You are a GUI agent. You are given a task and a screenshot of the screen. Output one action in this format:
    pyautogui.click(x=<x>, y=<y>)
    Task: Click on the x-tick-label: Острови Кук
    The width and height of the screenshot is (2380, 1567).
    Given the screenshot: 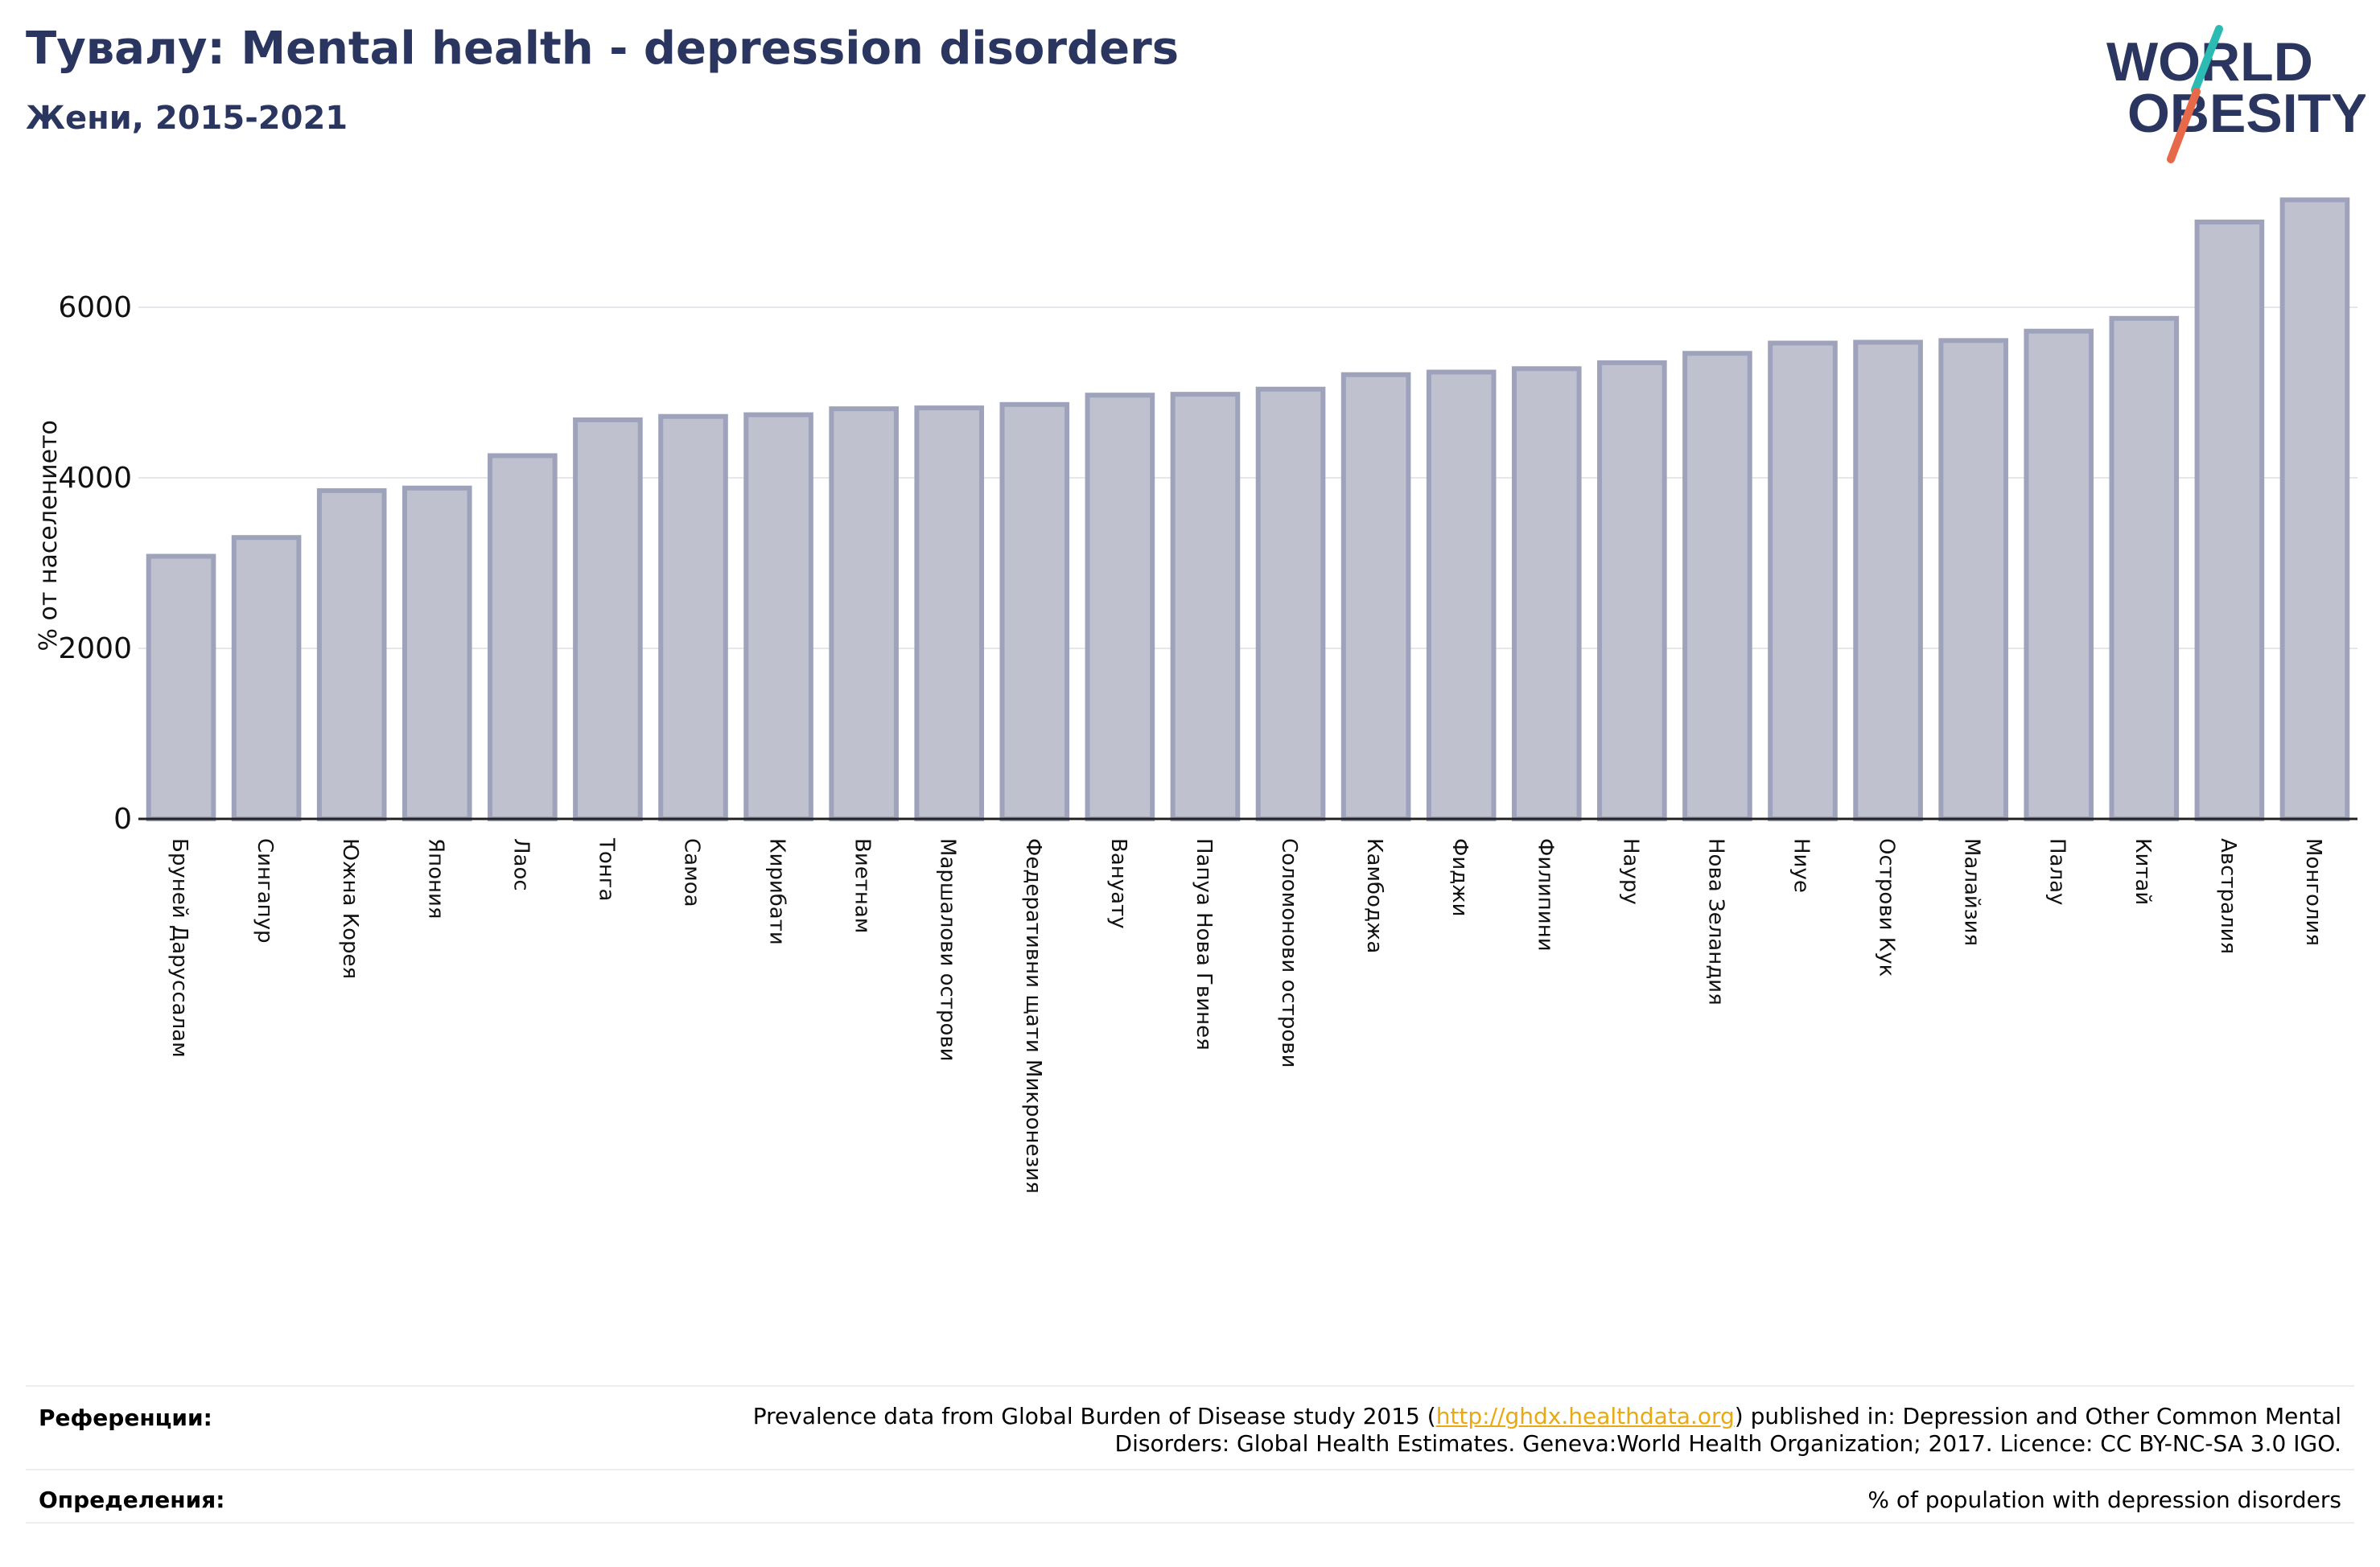 What is the action you would take?
    pyautogui.click(x=1887, y=907)
    